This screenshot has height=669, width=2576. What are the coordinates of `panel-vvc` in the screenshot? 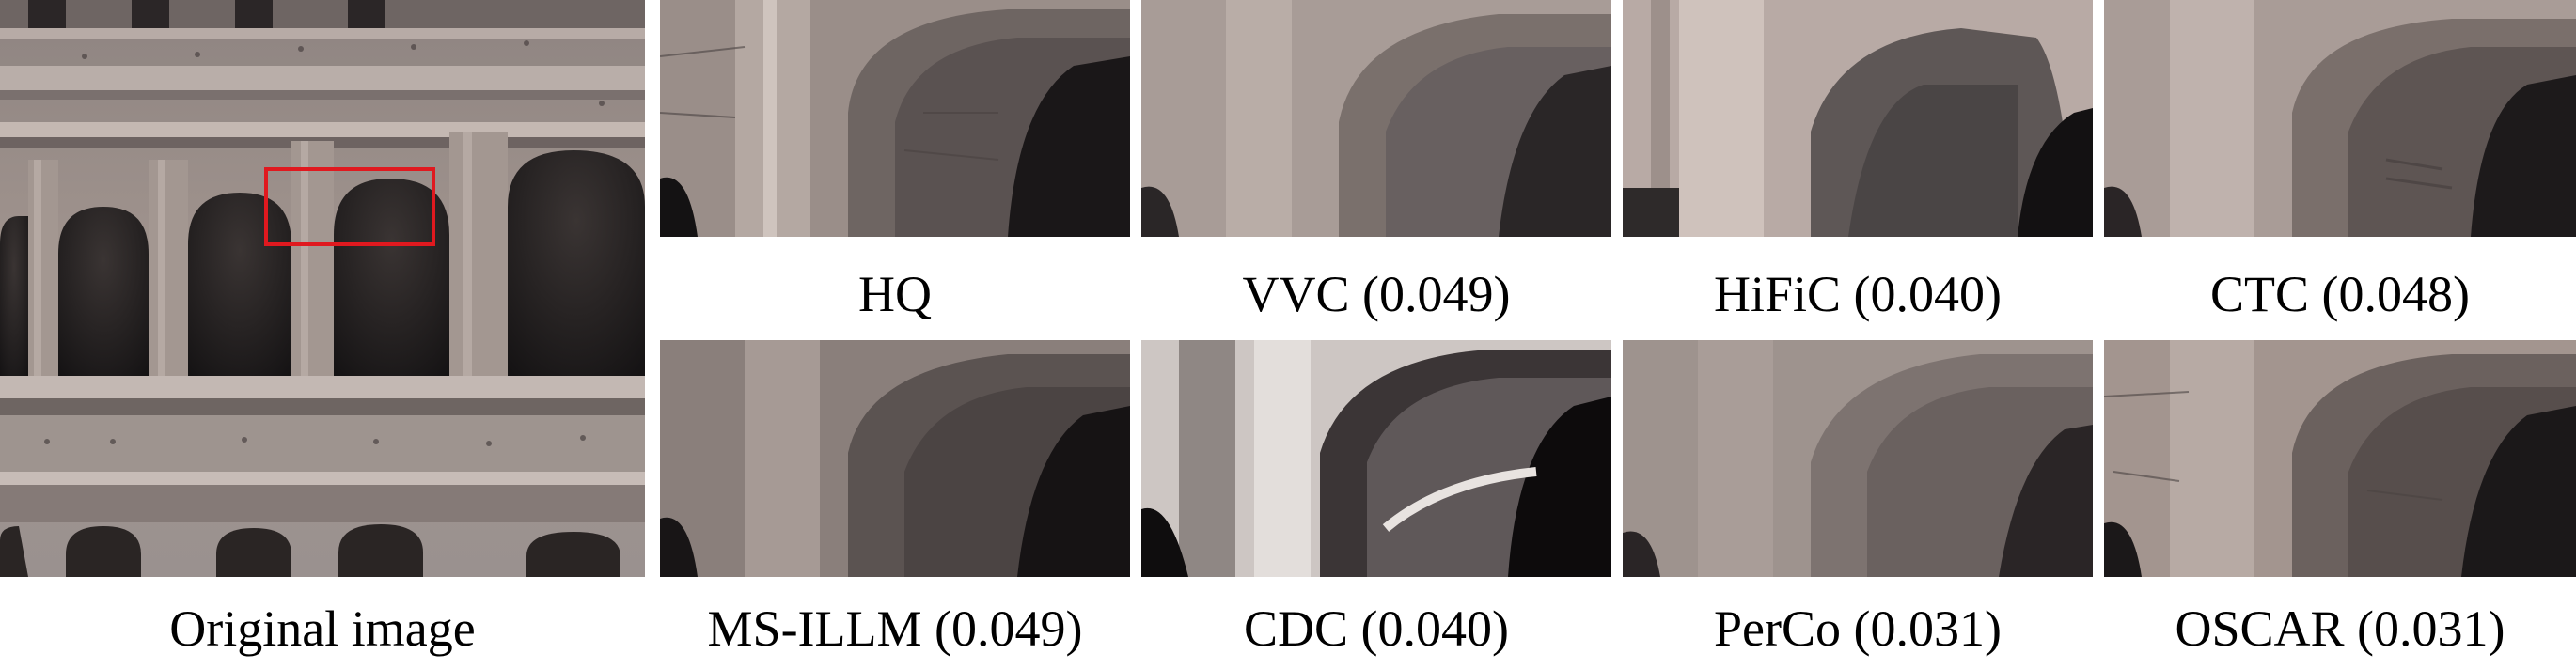 It's located at (1376, 118).